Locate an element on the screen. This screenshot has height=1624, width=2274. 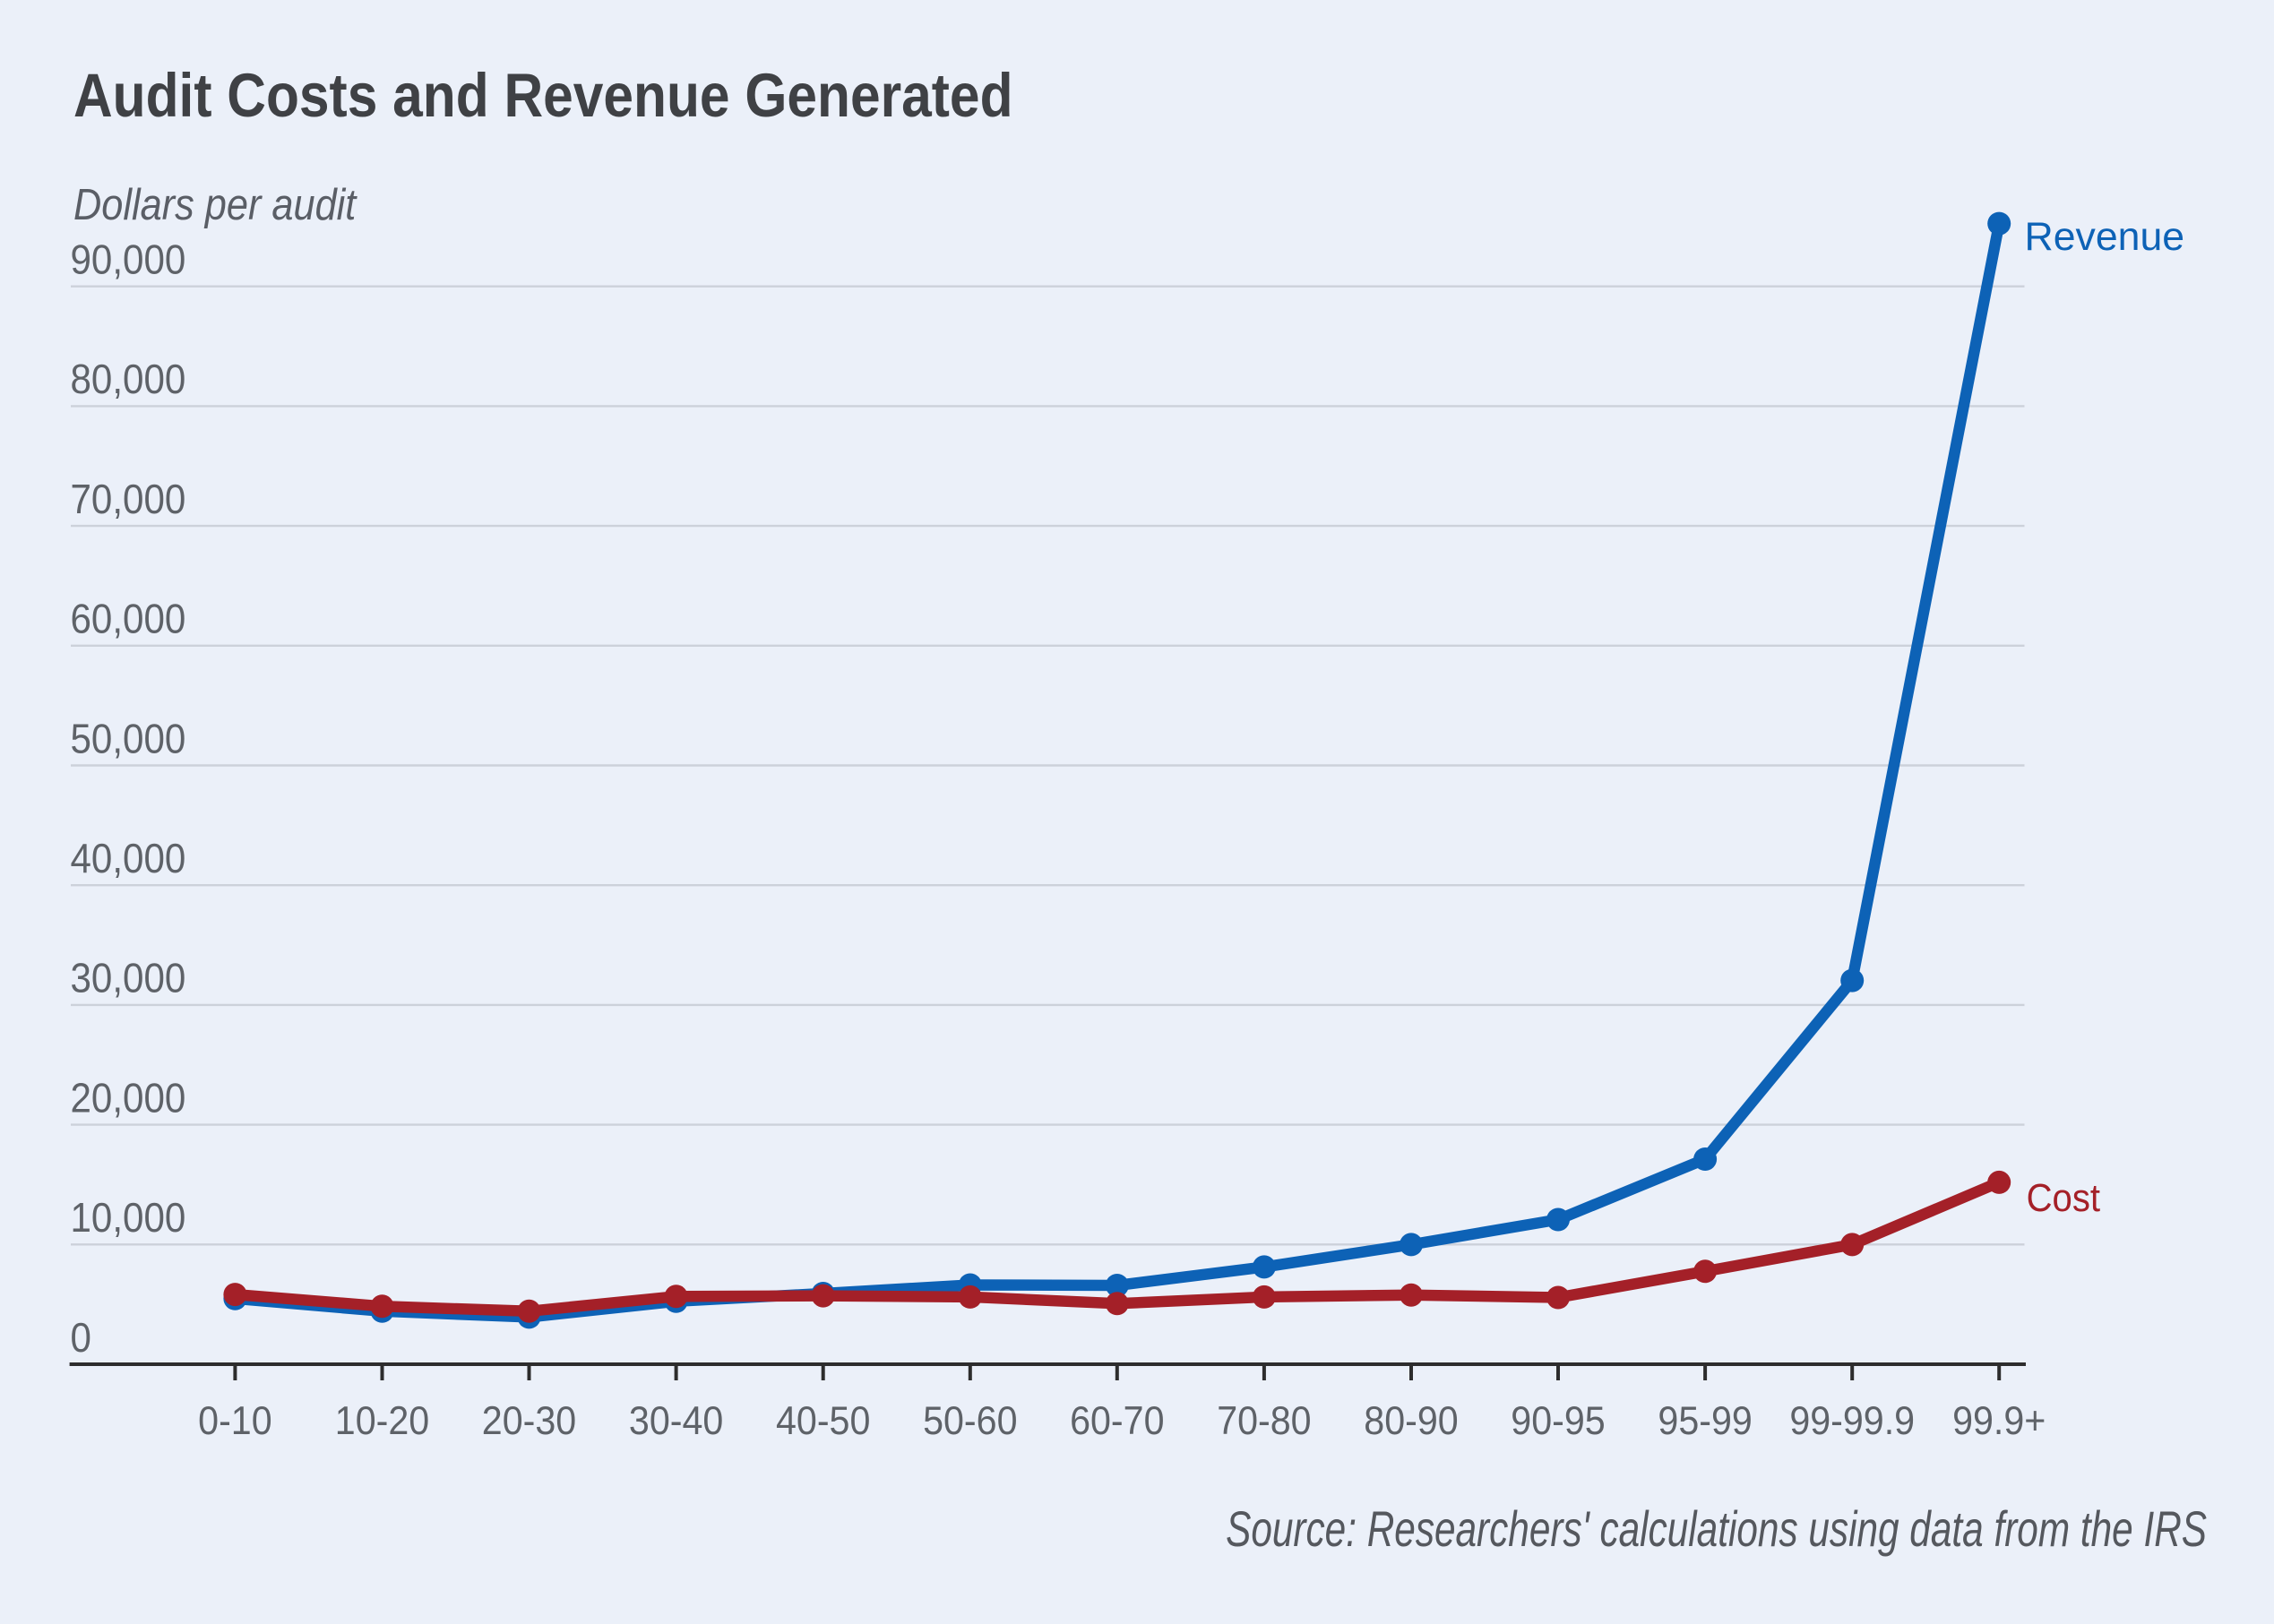
svg-text: 10-20 is located at coordinates (382, 1420).